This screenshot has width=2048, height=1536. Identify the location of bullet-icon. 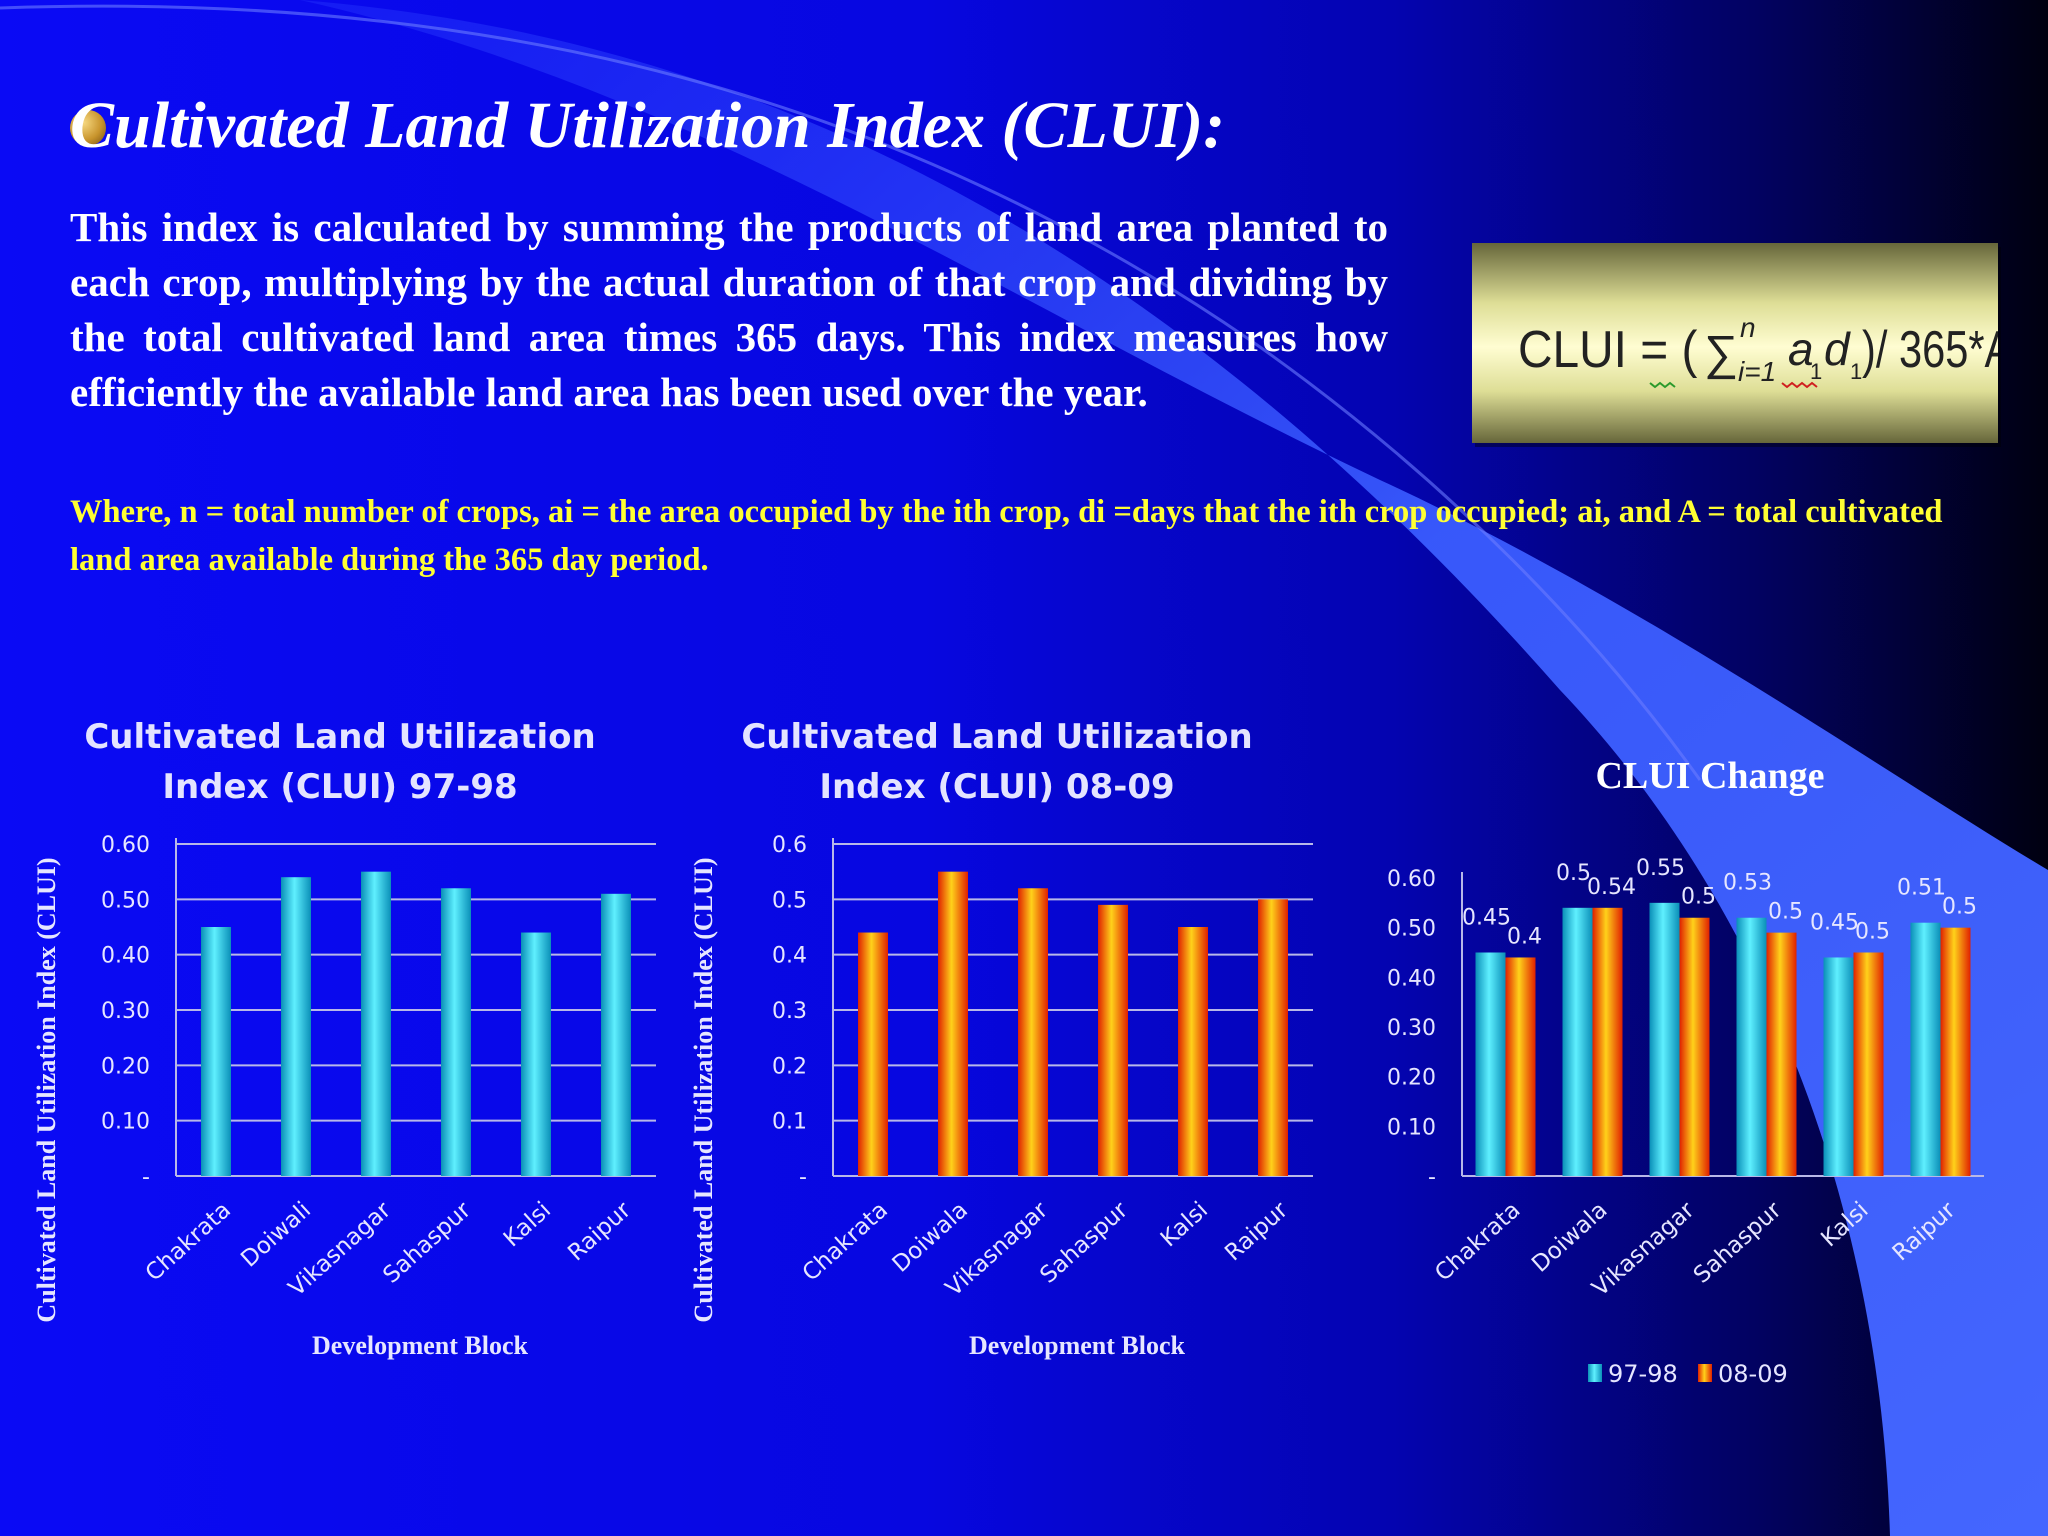
(88, 128).